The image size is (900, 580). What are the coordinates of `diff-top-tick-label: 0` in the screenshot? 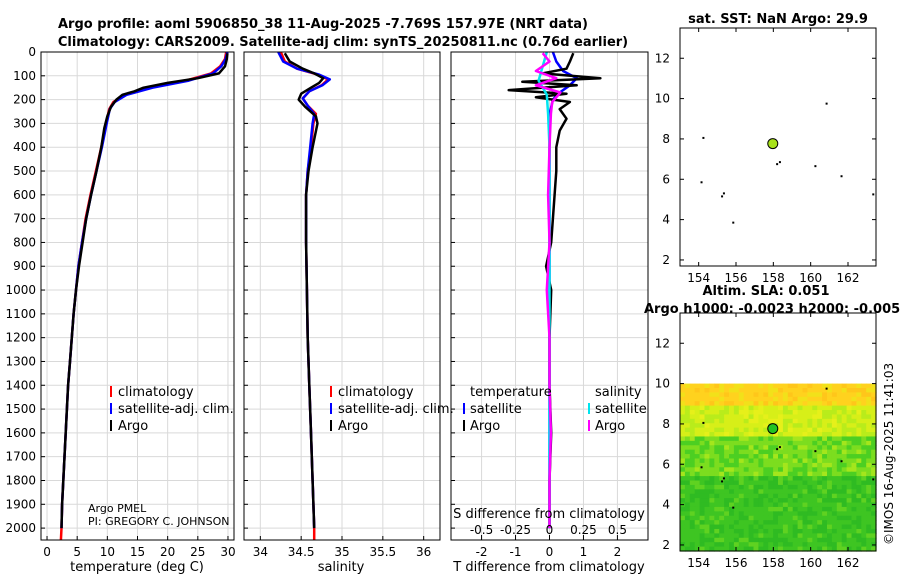 It's located at (550, 530).